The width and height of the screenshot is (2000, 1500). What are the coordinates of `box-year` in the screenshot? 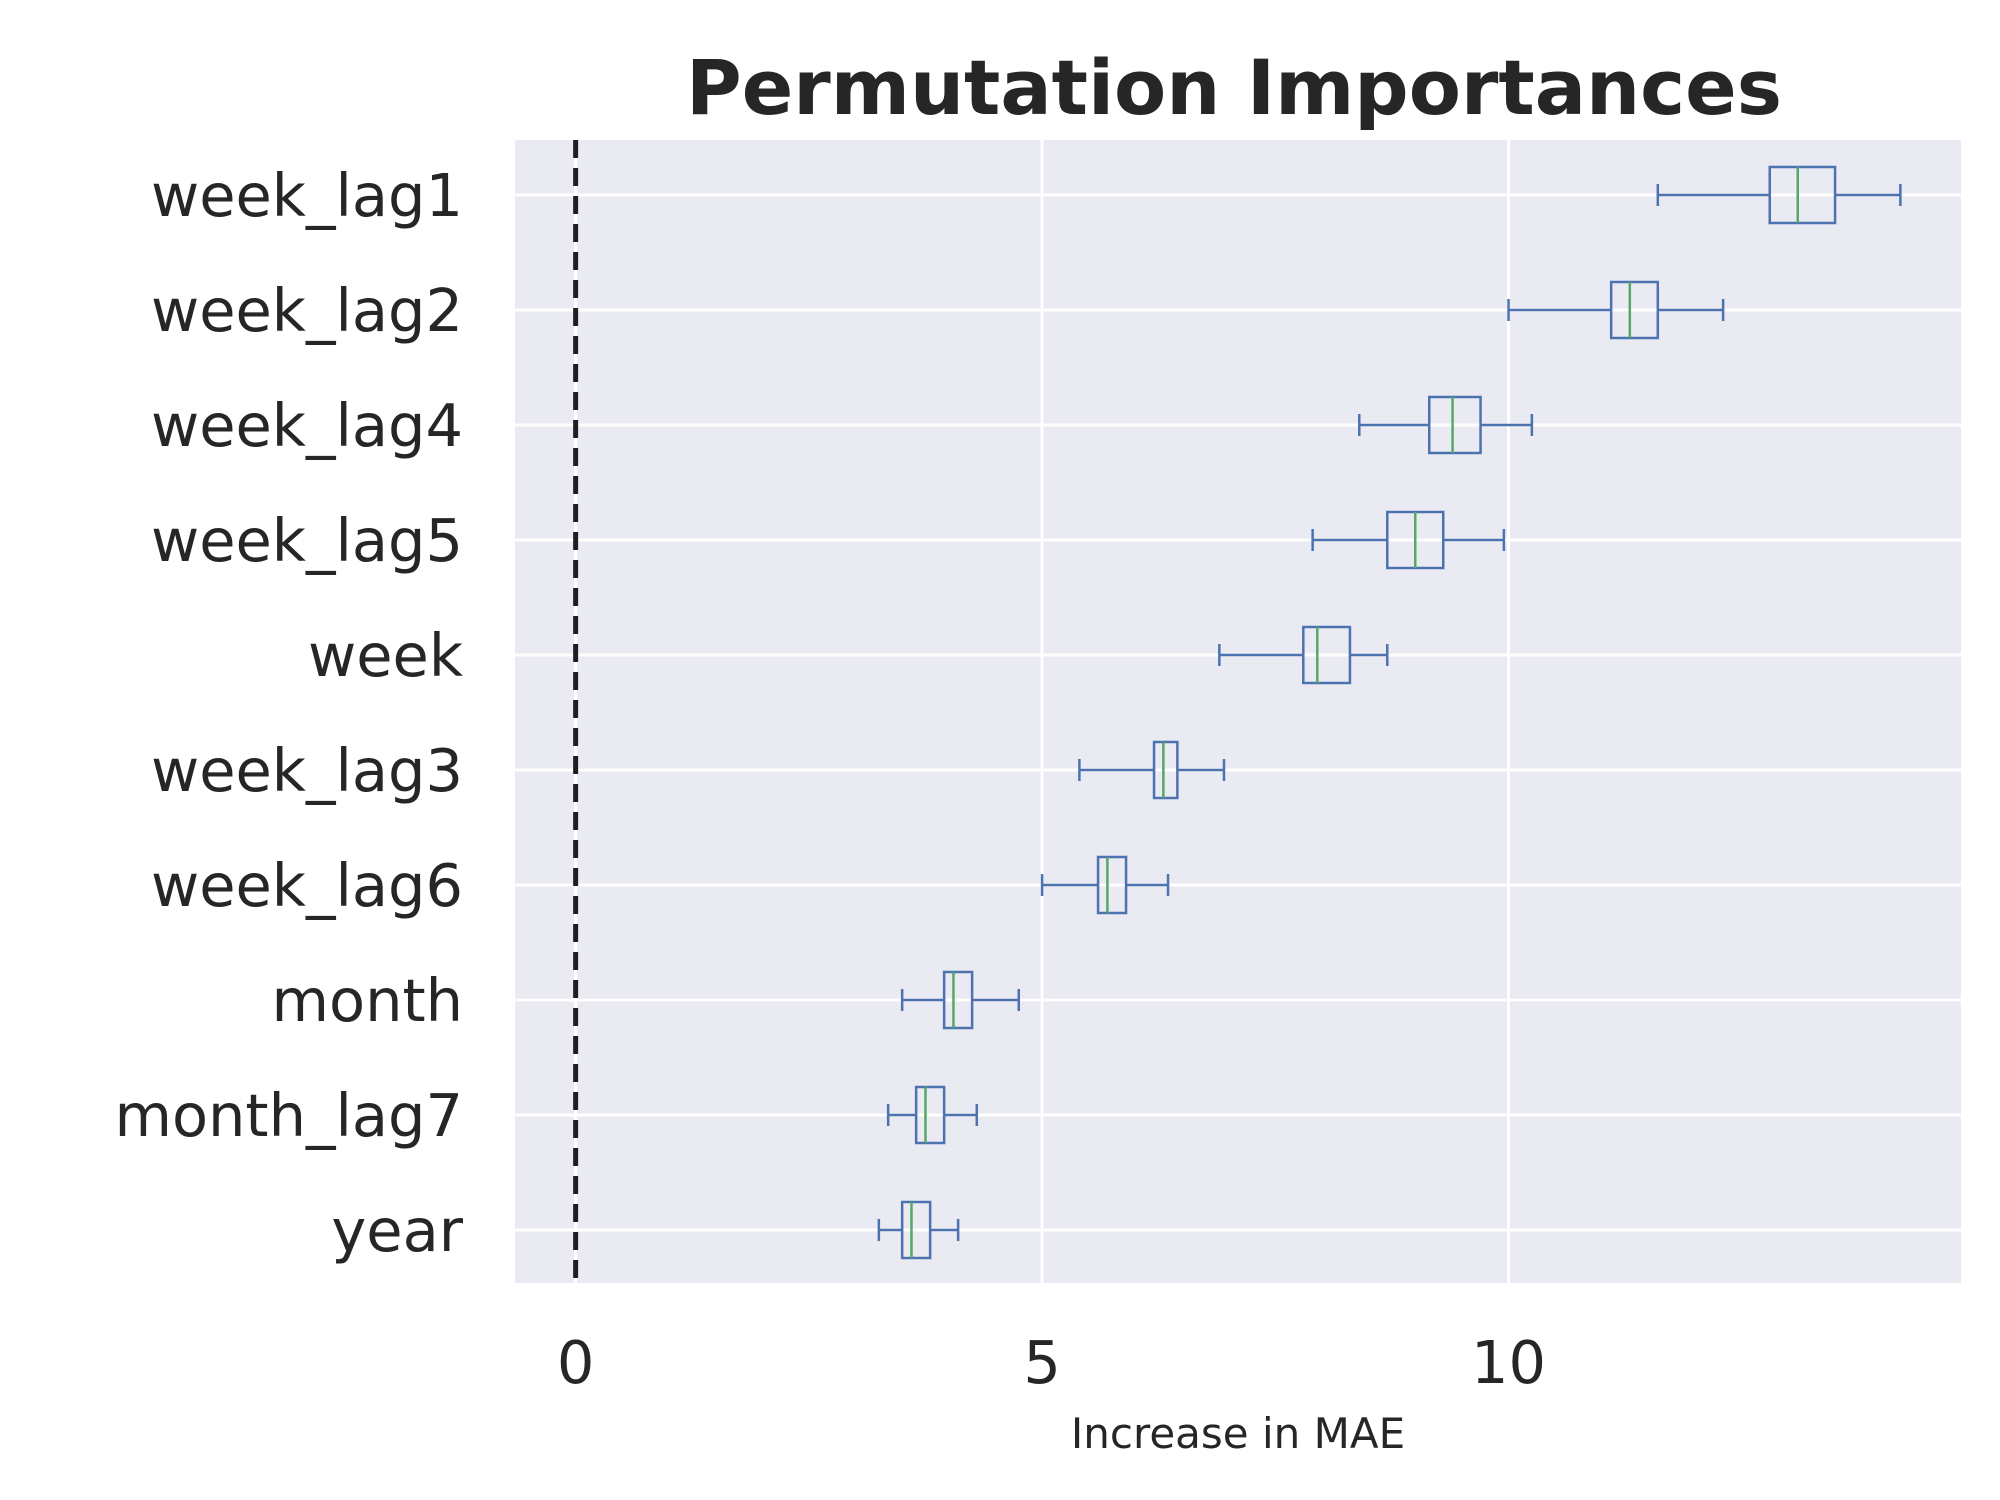 It's located at (918, 1230).